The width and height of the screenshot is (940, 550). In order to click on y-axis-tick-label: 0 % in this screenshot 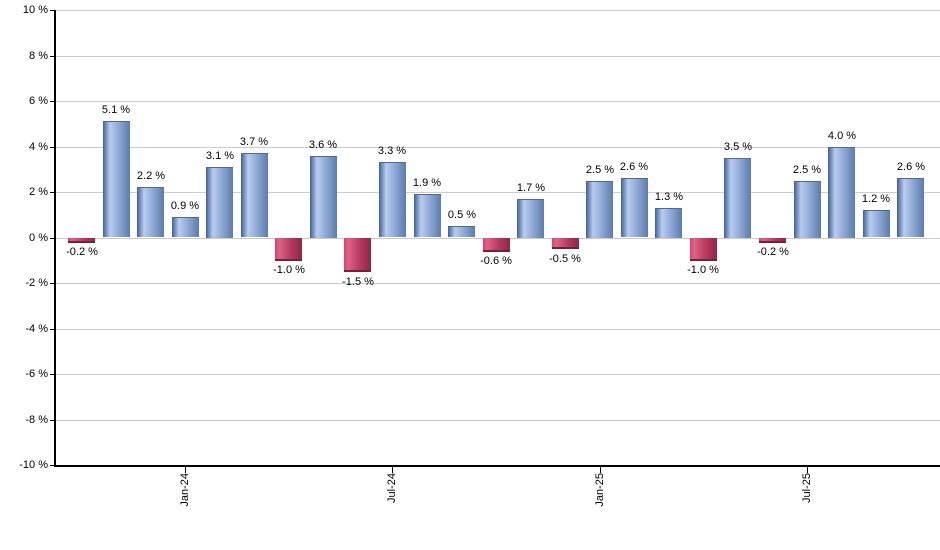, I will do `click(38, 238)`.